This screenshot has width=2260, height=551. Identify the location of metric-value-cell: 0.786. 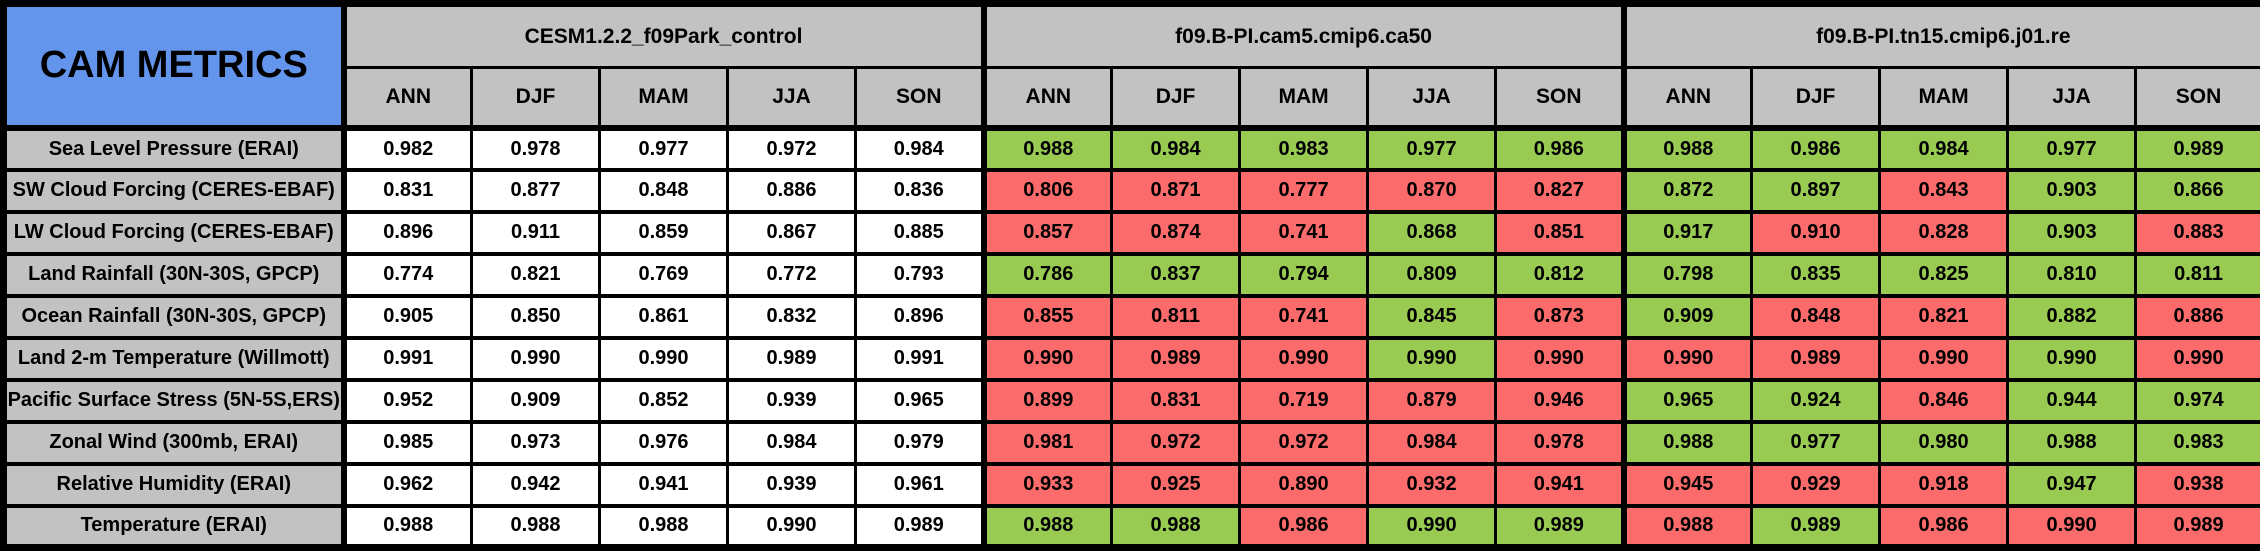
(1047, 274).